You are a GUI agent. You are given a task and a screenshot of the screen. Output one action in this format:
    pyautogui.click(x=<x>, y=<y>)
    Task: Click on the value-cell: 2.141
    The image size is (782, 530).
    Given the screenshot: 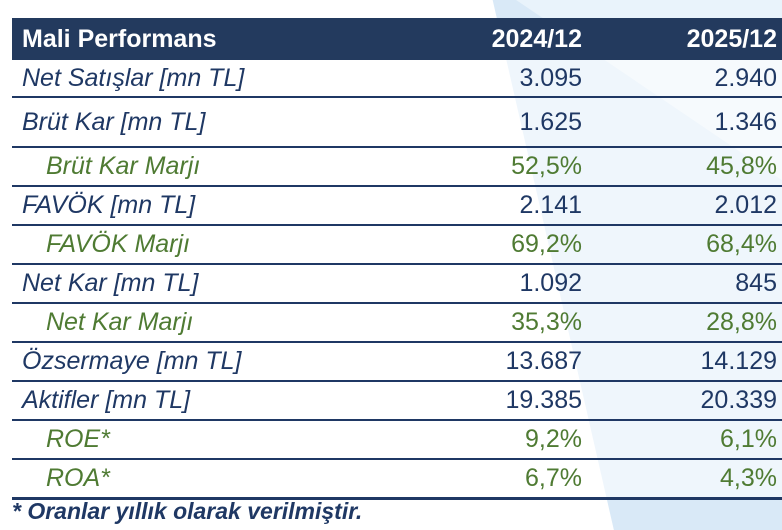 What is the action you would take?
    pyautogui.click(x=490, y=206)
    